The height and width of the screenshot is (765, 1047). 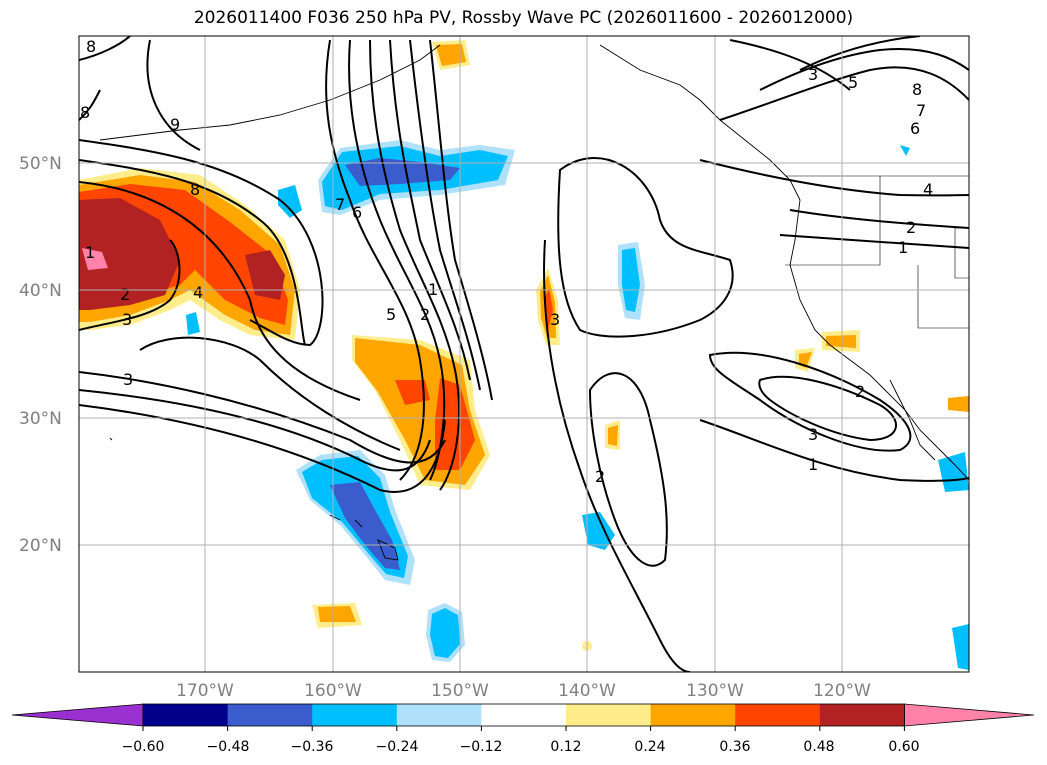 I want to click on colorbar-frame, so click(x=523, y=715).